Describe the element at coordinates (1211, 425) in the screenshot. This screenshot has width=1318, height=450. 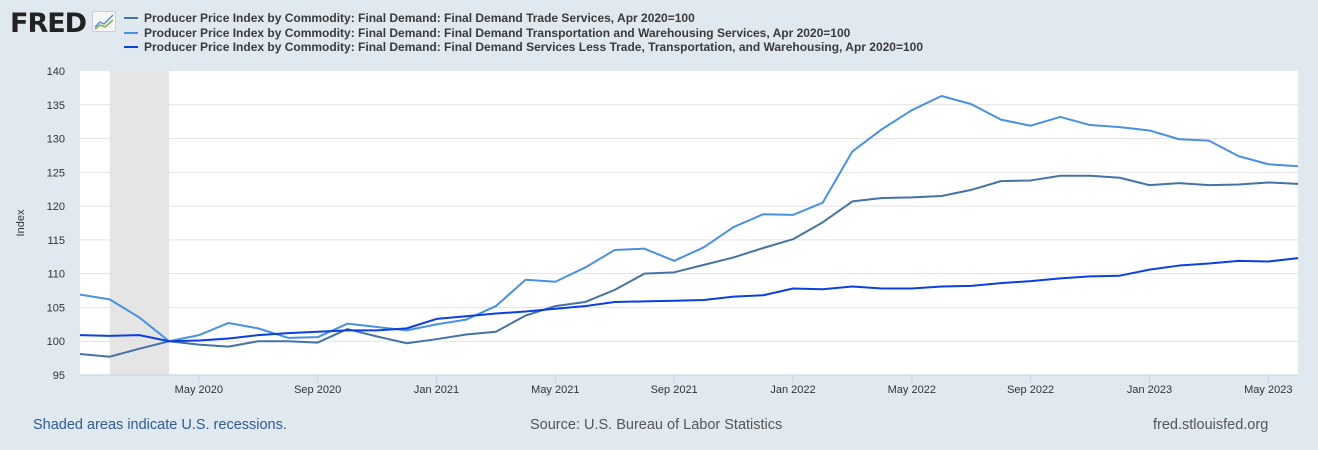
I see `site-link: fred.stlouisfed.org` at that location.